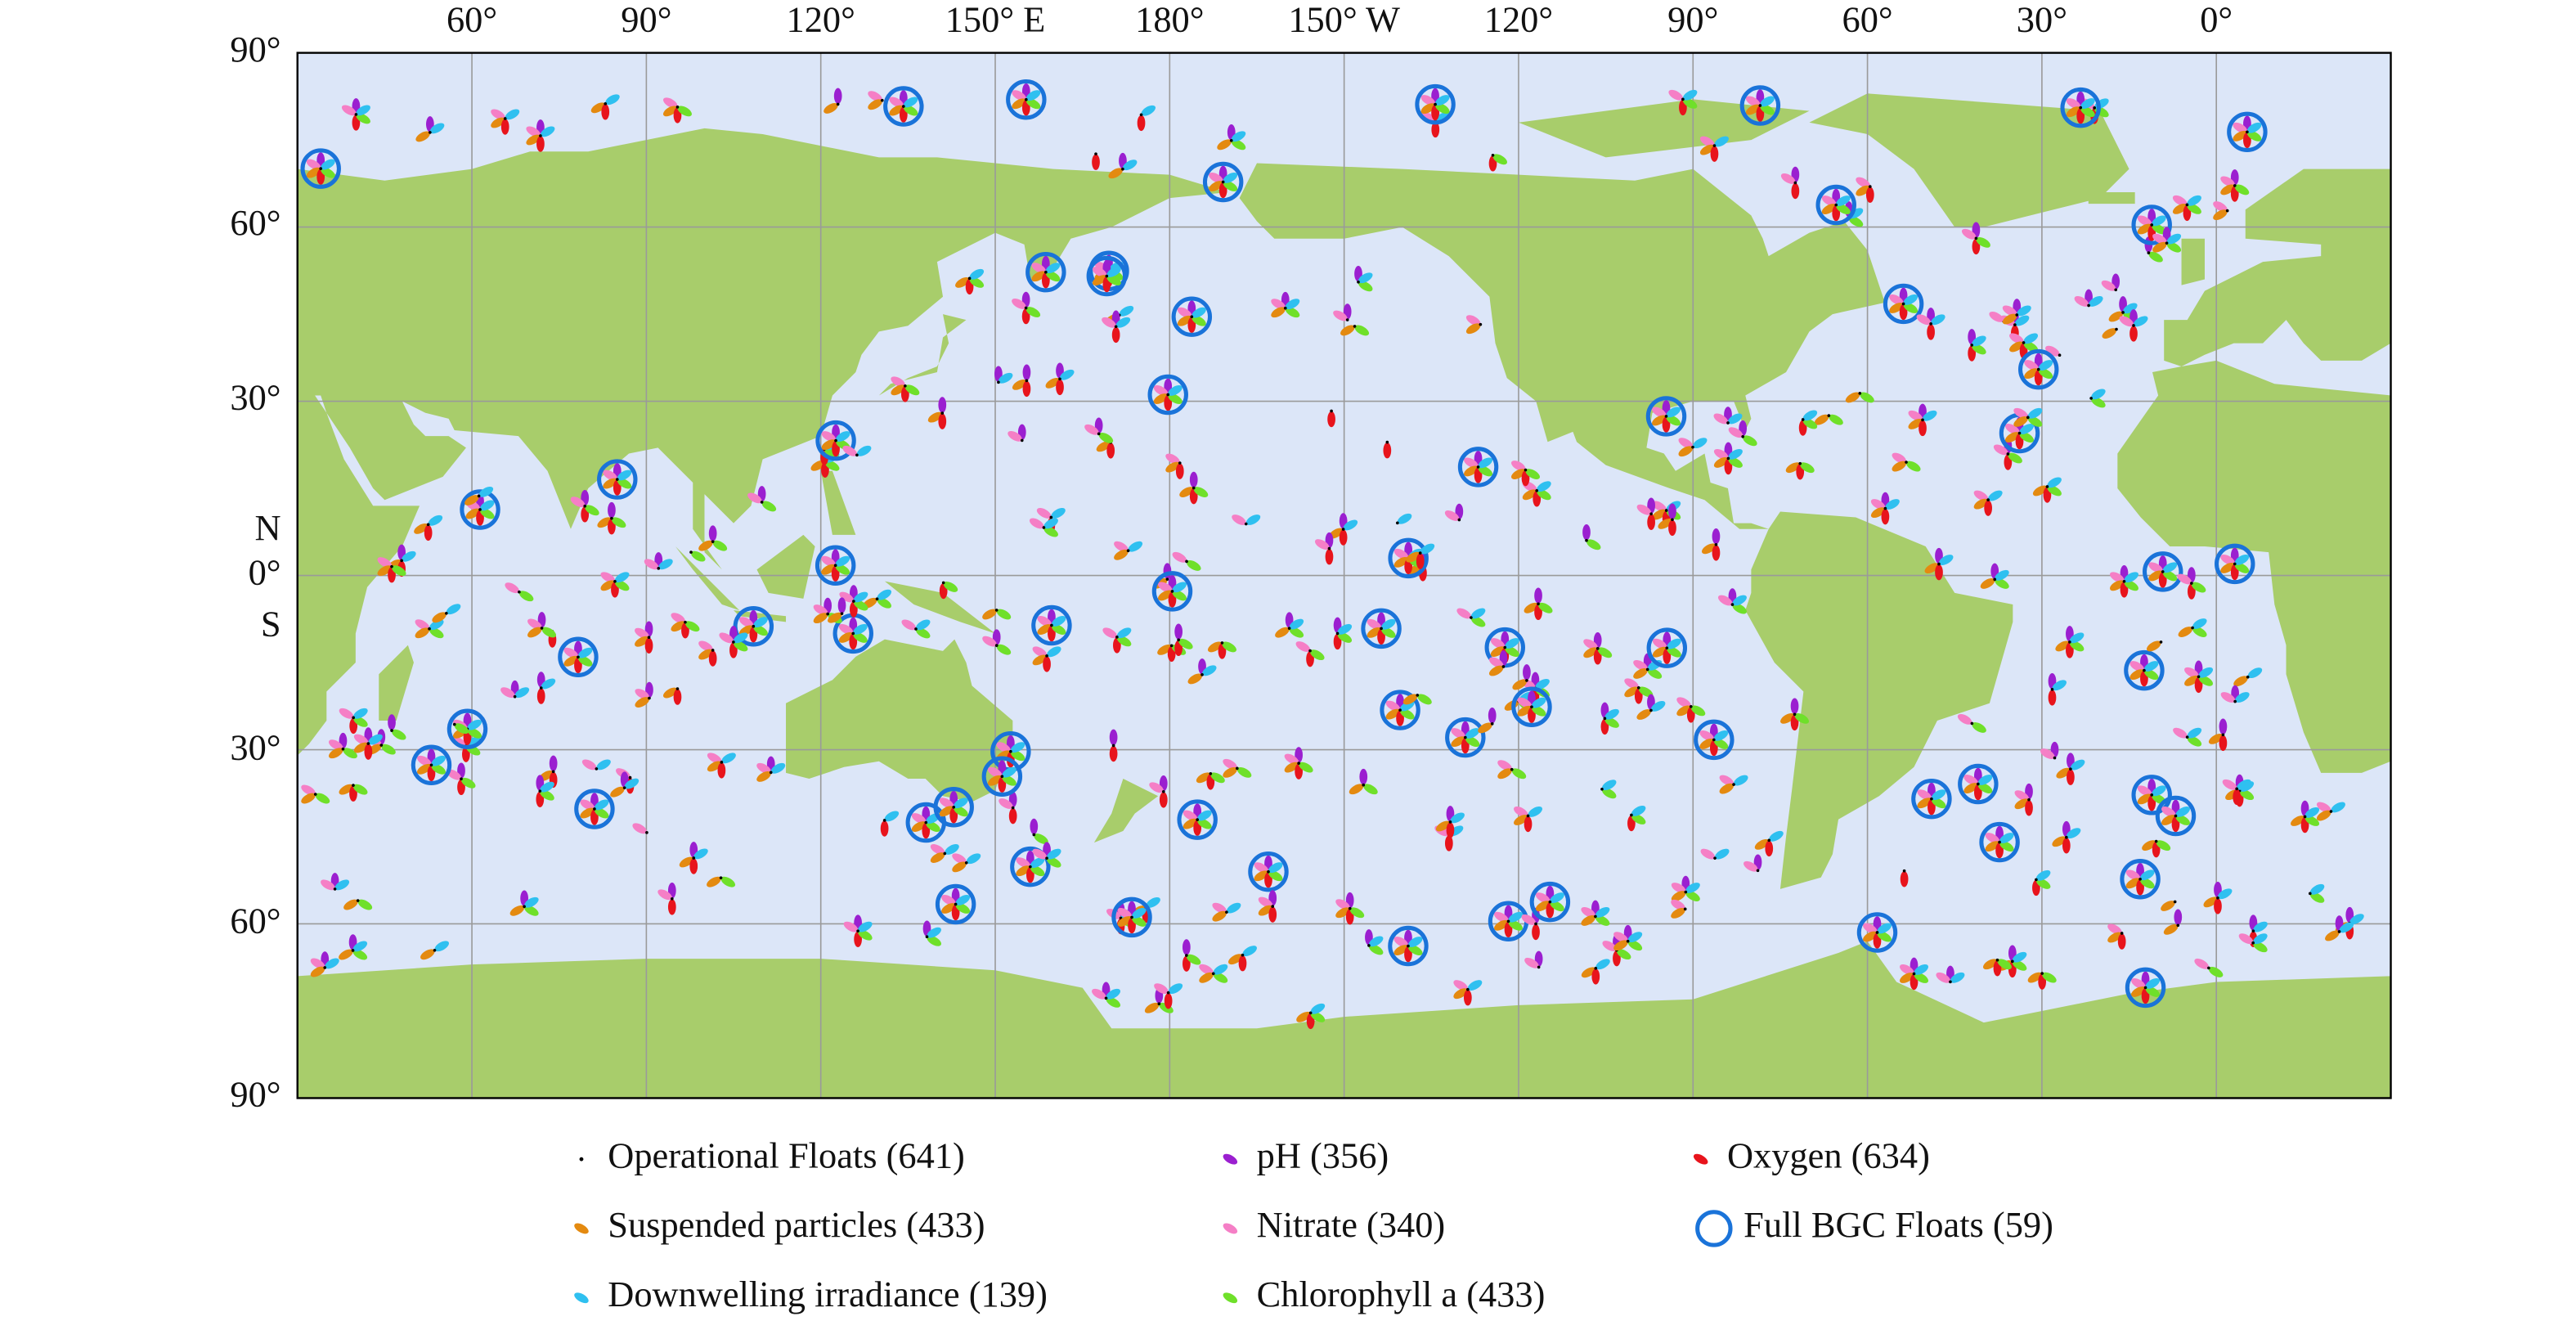 The width and height of the screenshot is (2576, 1321). What do you see at coordinates (922, 355) in the screenshot?
I see `landmass` at bounding box center [922, 355].